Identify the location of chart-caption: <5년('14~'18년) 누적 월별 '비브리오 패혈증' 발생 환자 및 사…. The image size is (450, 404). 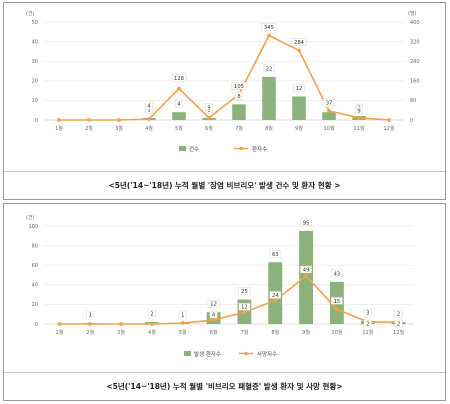
(224, 386).